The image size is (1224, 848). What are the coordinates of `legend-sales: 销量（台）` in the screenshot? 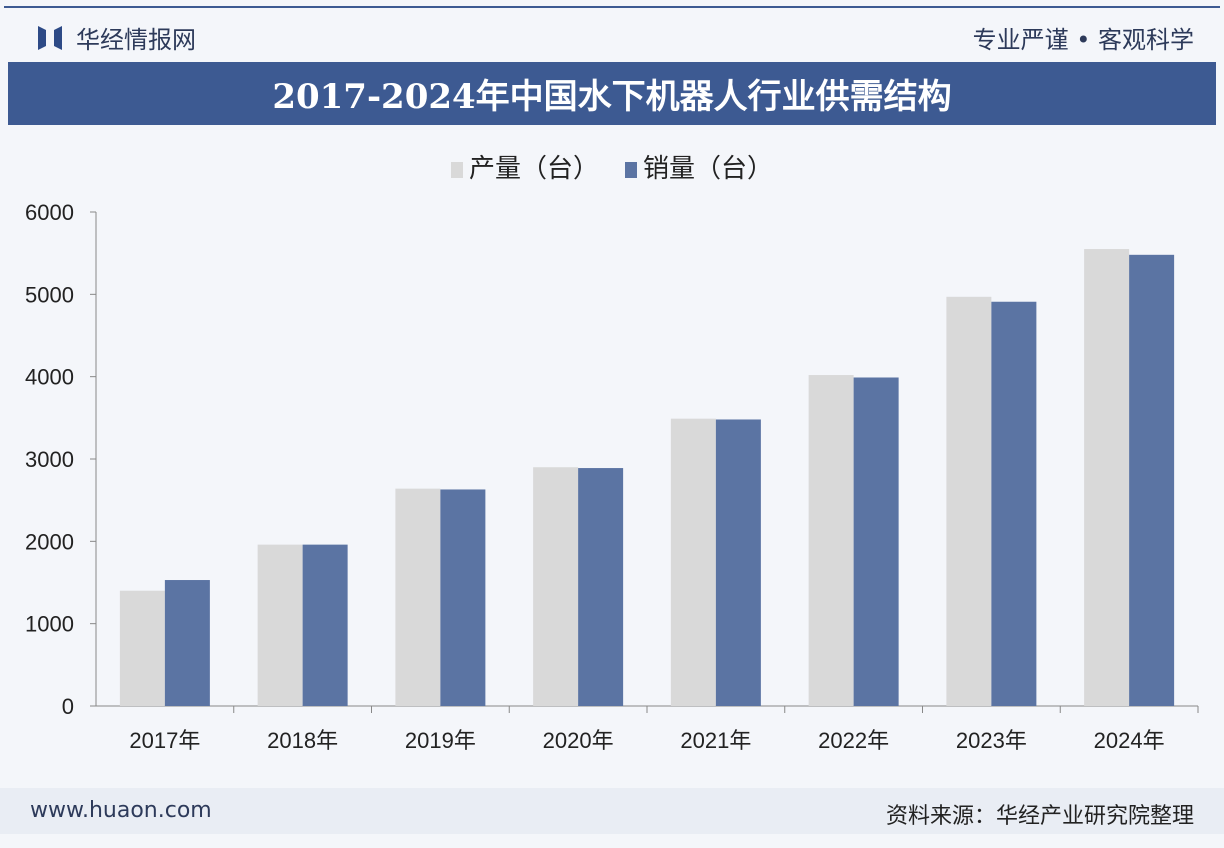 It's located at (699, 166).